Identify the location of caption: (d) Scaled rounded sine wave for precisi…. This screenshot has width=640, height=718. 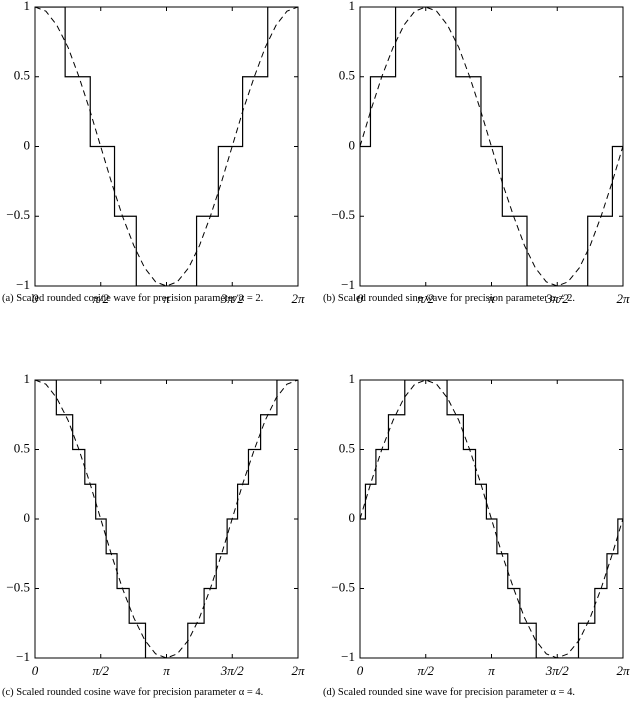
(449, 692).